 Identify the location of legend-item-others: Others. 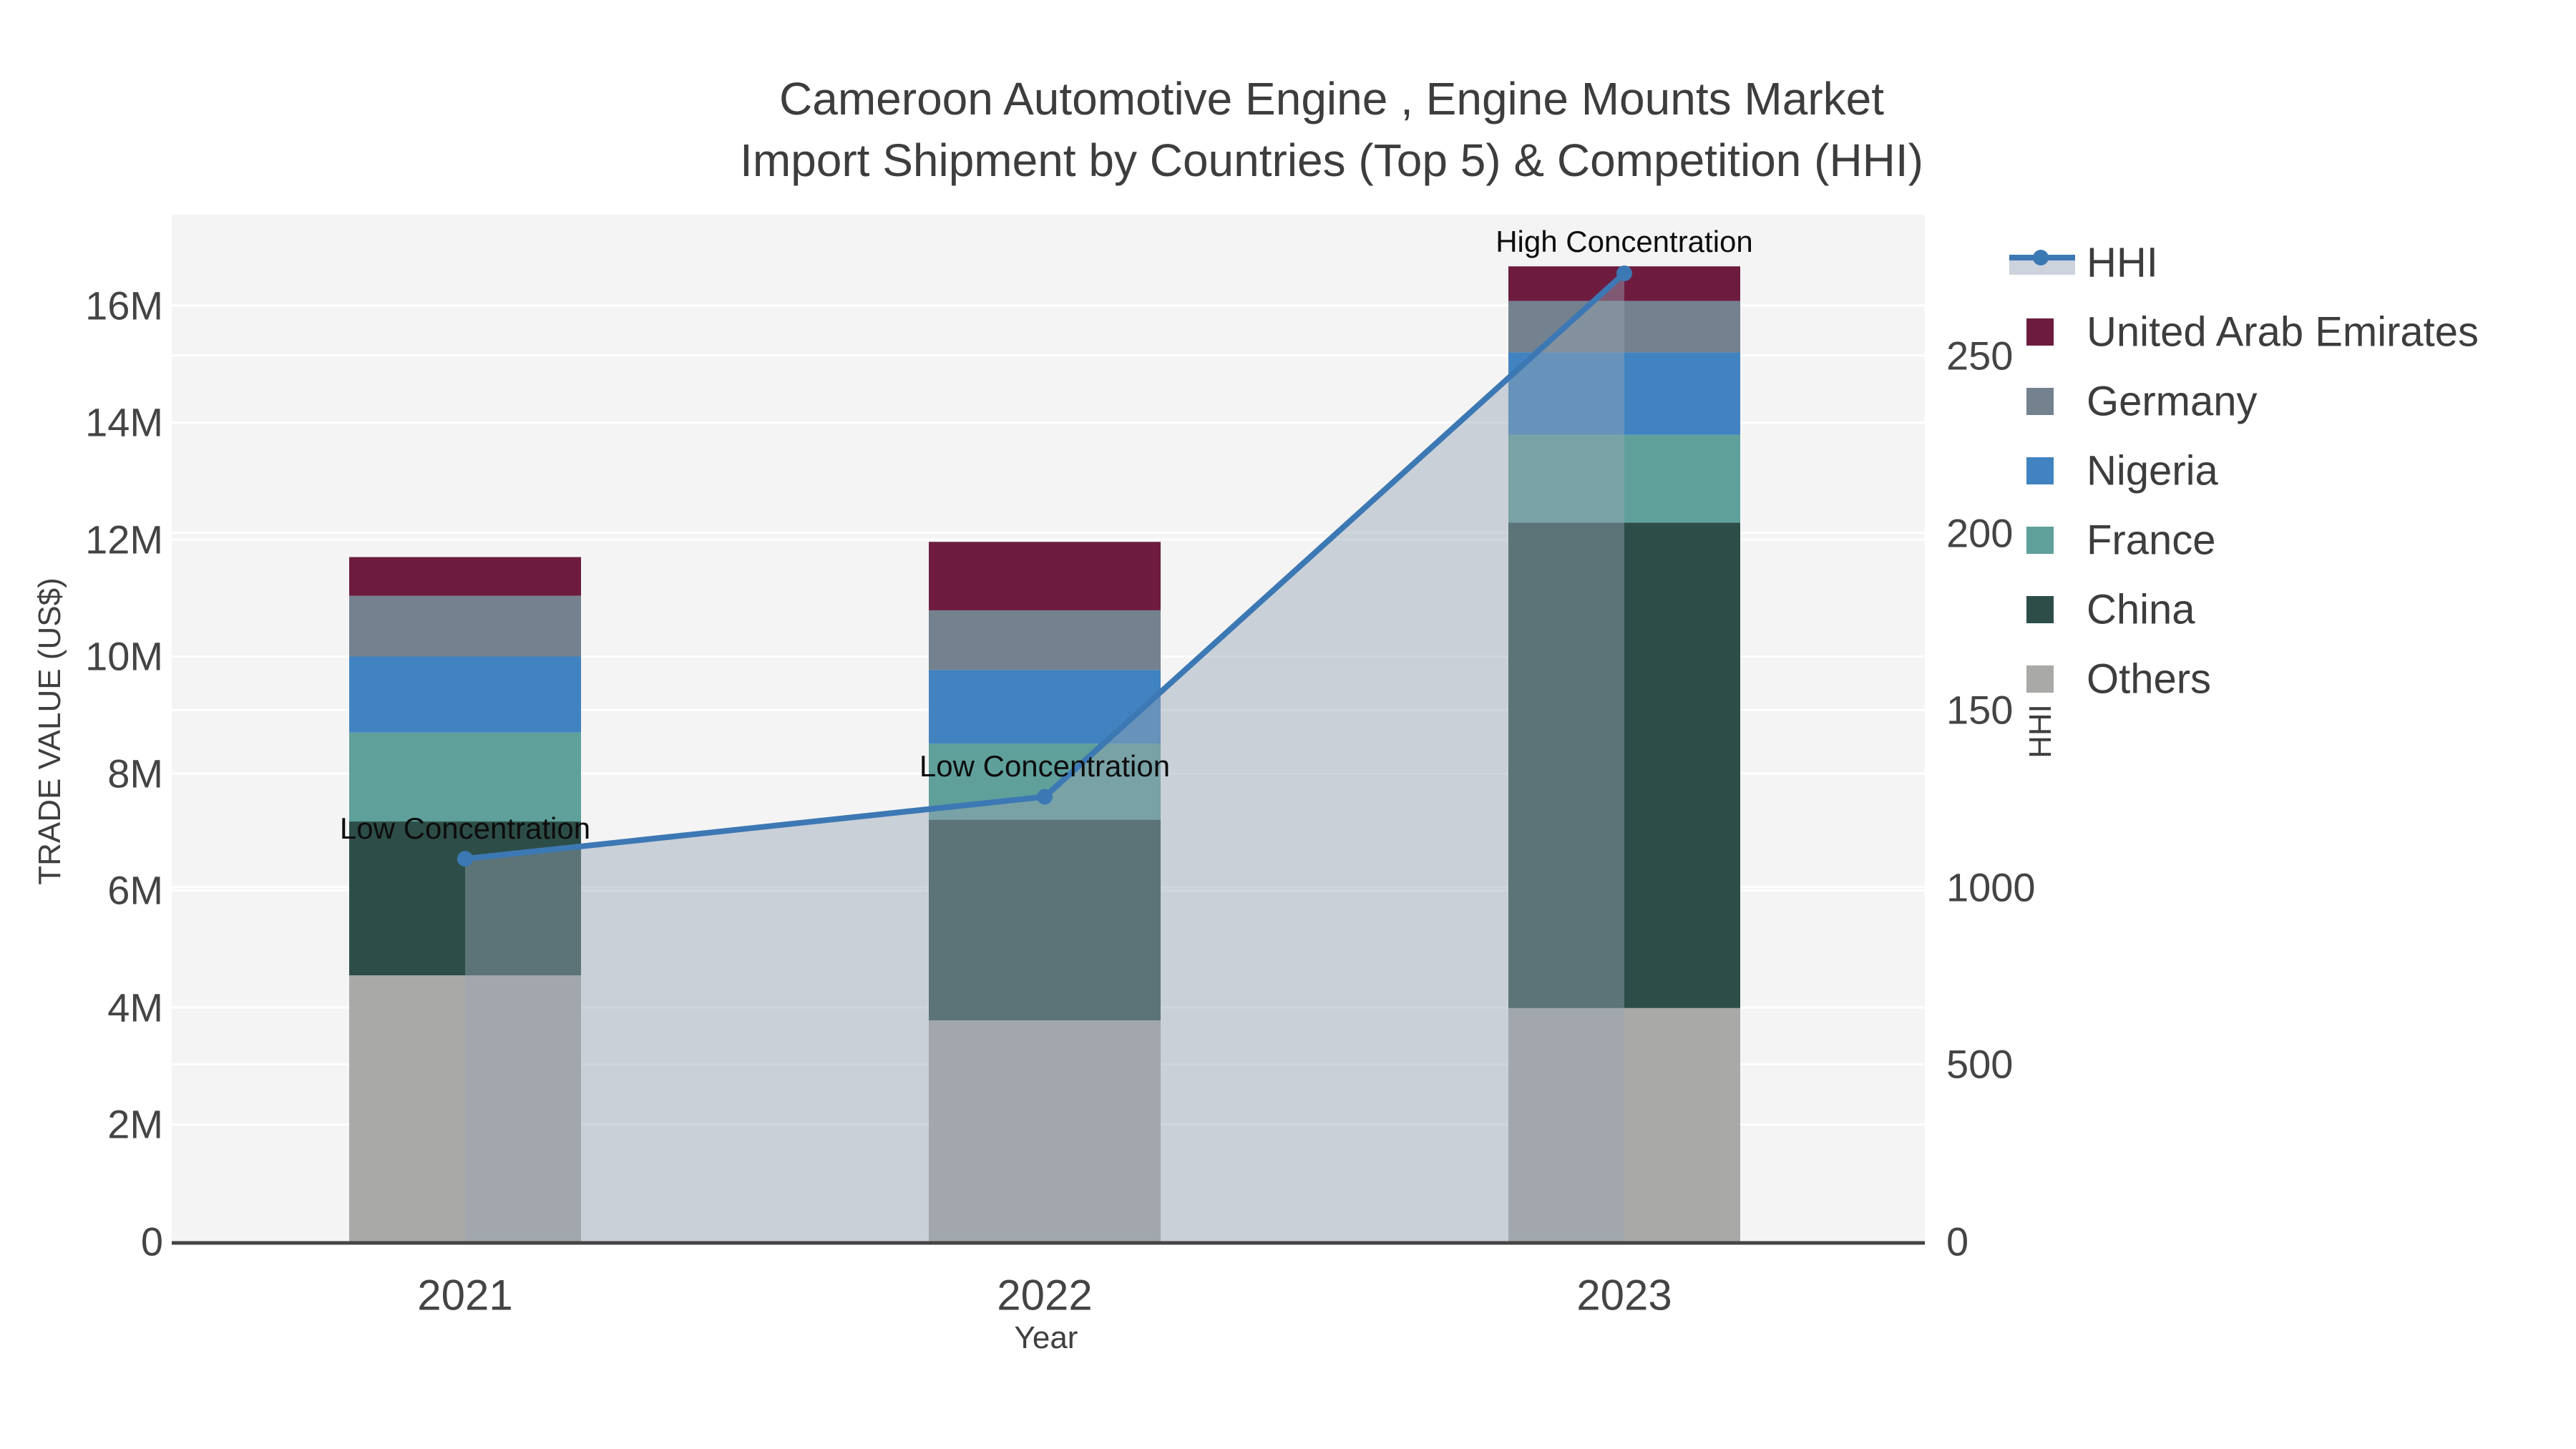
(2118, 679).